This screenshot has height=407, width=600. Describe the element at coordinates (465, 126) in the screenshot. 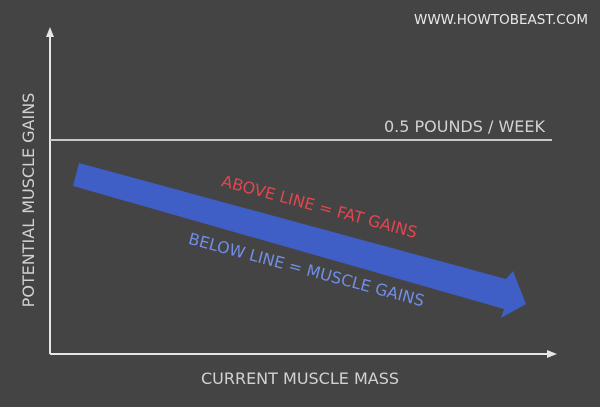

I see `reference-line-label: 0.5 POUNDS / WEEK` at that location.